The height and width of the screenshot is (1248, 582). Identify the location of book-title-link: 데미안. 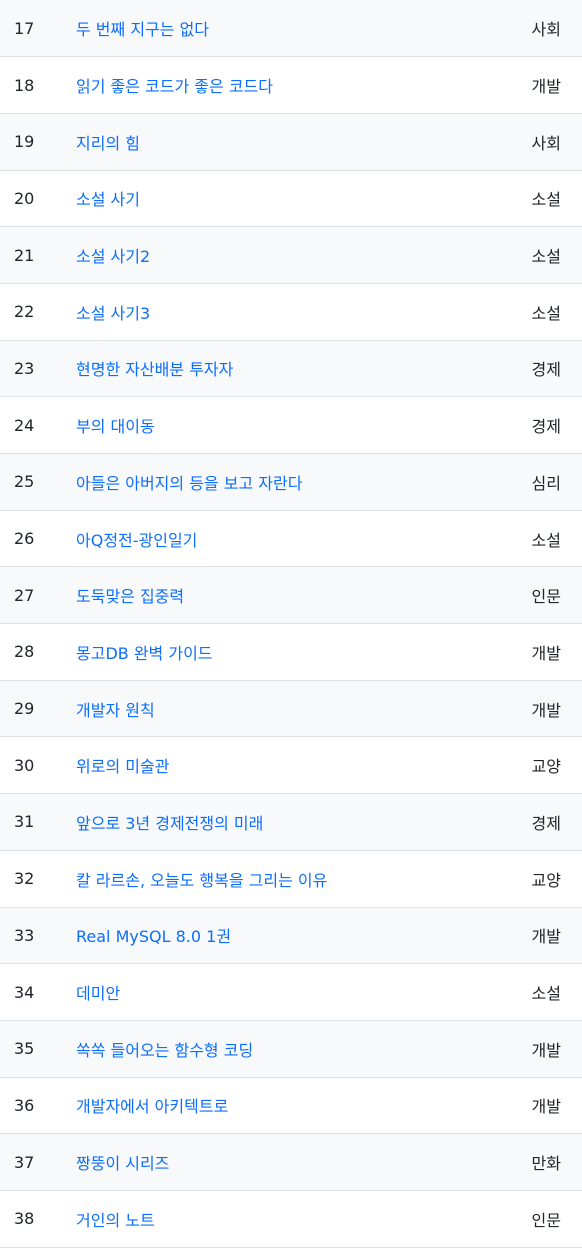
(98, 994).